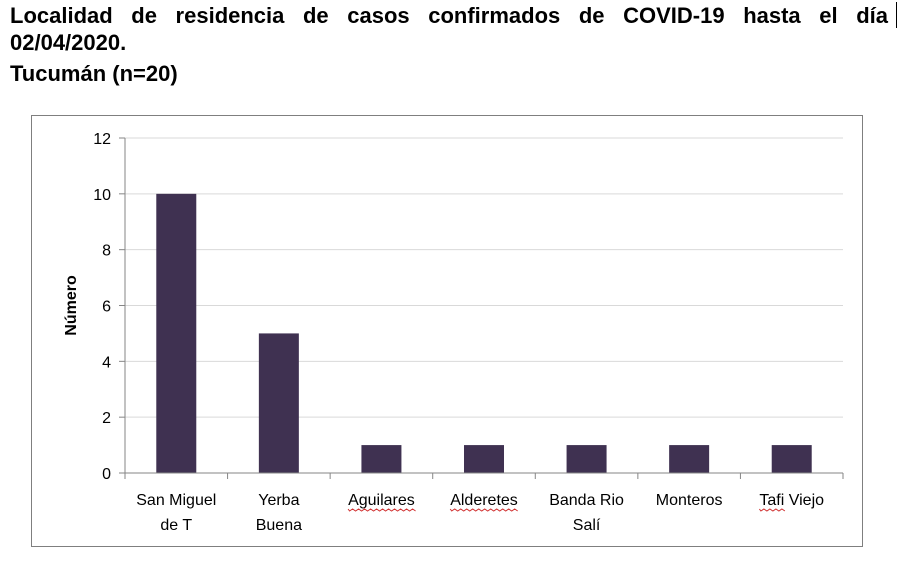 The image size is (900, 562). What do you see at coordinates (68, 42) in the screenshot?
I see `heading-line-2: 02/04/2020.` at bounding box center [68, 42].